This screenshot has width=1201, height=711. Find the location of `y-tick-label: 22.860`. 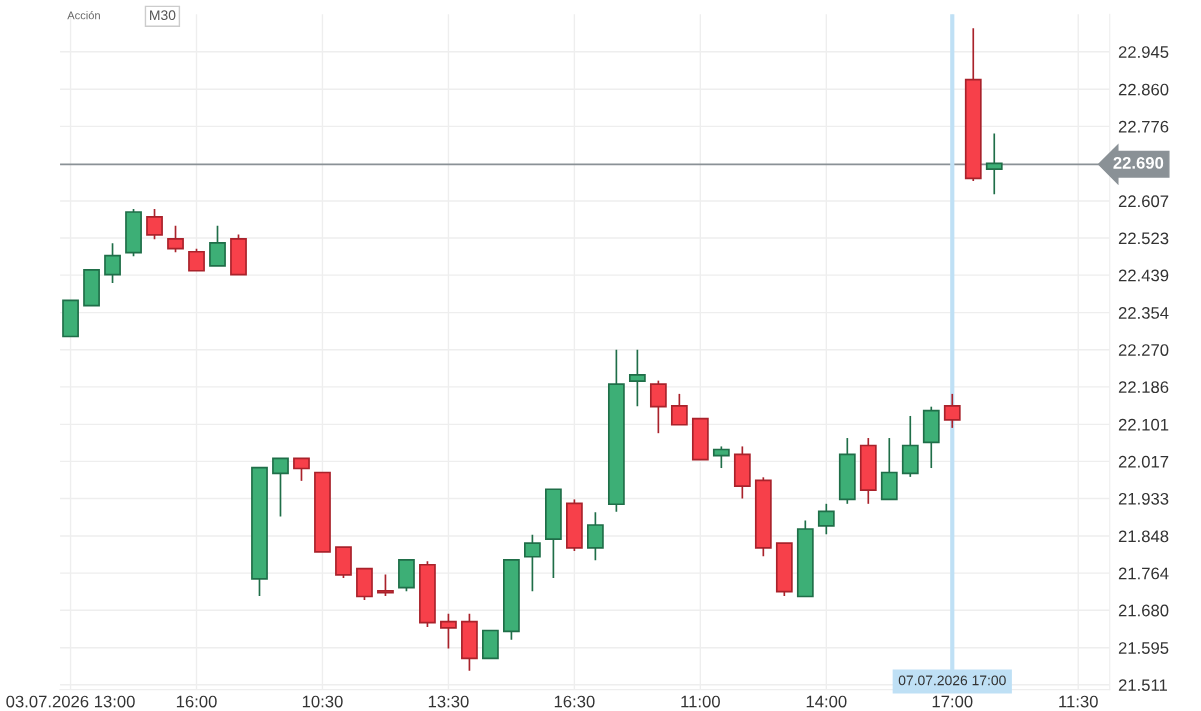

y-tick-label: 22.860 is located at coordinates (1143, 89).